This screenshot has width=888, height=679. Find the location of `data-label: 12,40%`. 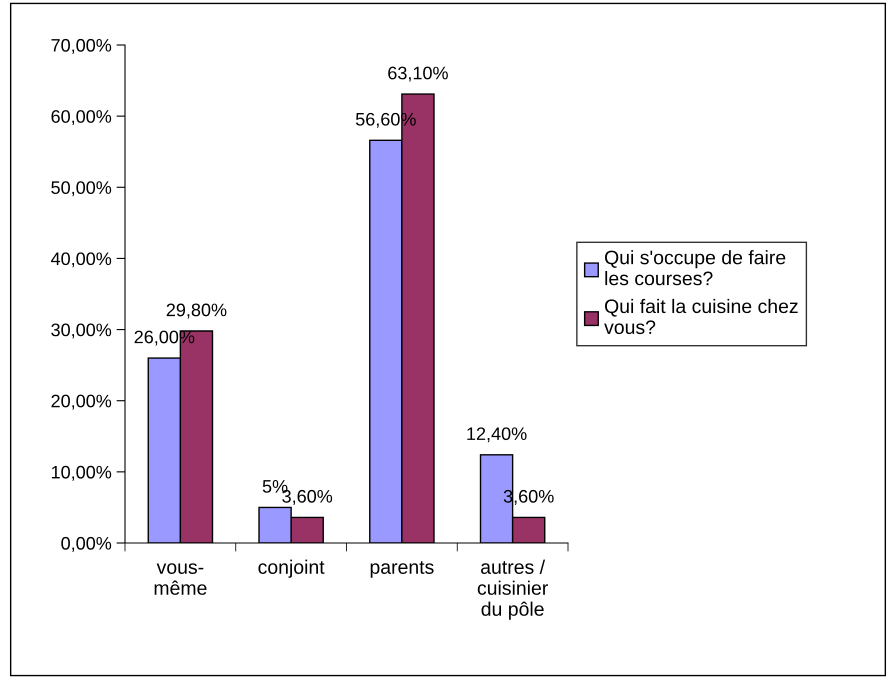

data-label: 12,40% is located at coordinates (497, 434).